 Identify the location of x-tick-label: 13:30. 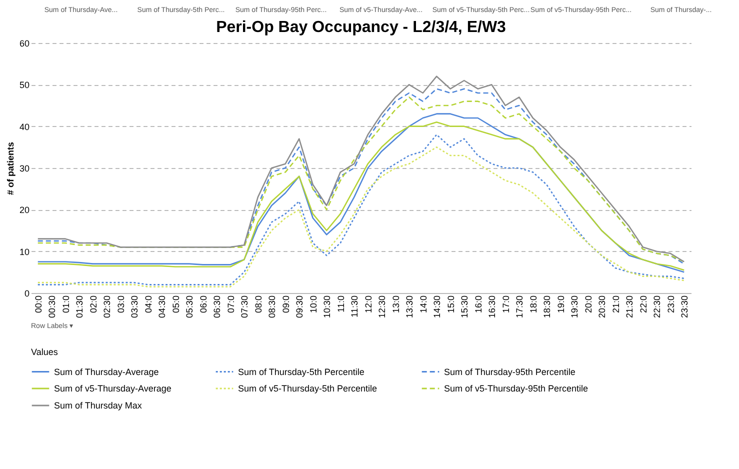
(409, 307).